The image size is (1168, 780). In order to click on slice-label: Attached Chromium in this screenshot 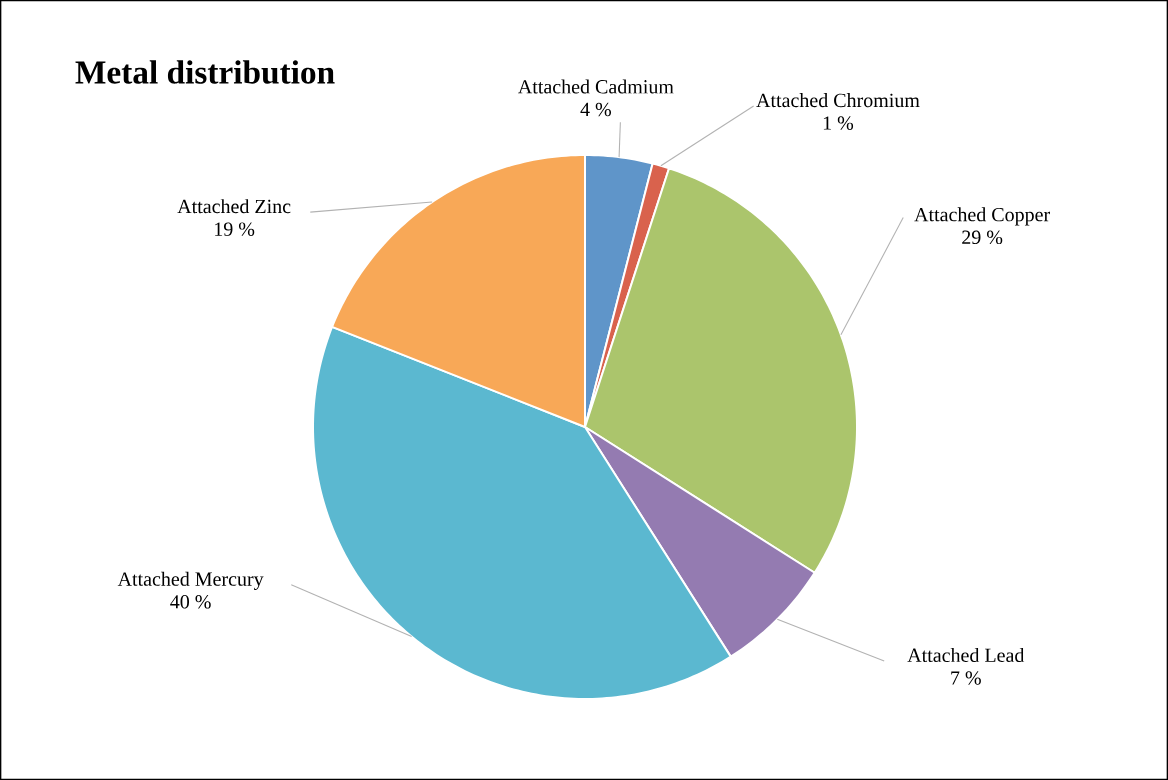, I will do `click(838, 100)`.